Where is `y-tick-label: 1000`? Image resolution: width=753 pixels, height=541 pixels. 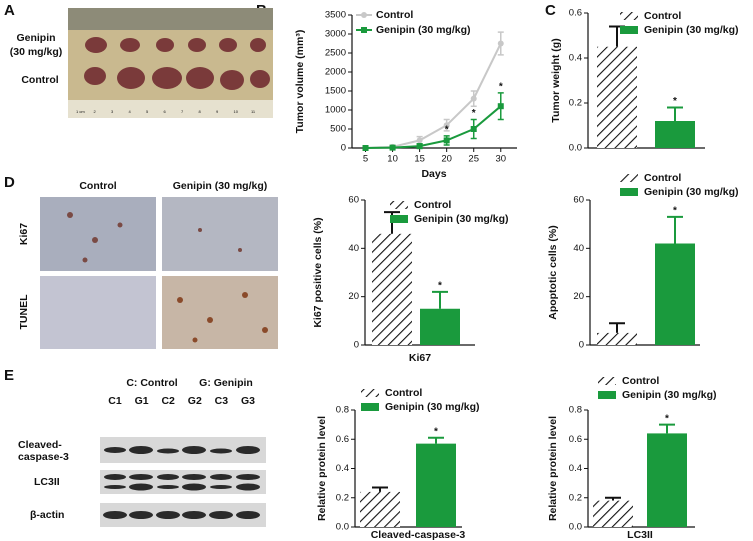 y-tick-label: 1000 is located at coordinates (335, 110).